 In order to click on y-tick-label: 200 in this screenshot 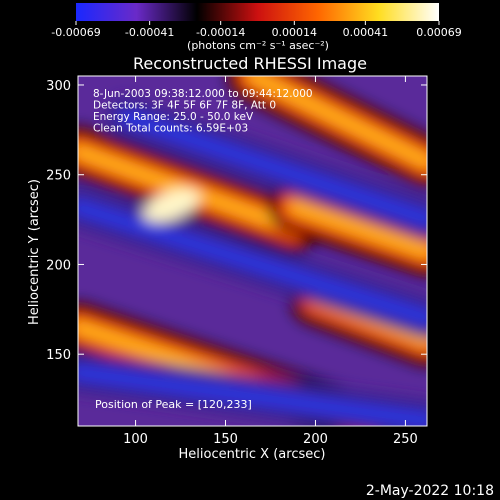, I will do `click(58, 265)`.